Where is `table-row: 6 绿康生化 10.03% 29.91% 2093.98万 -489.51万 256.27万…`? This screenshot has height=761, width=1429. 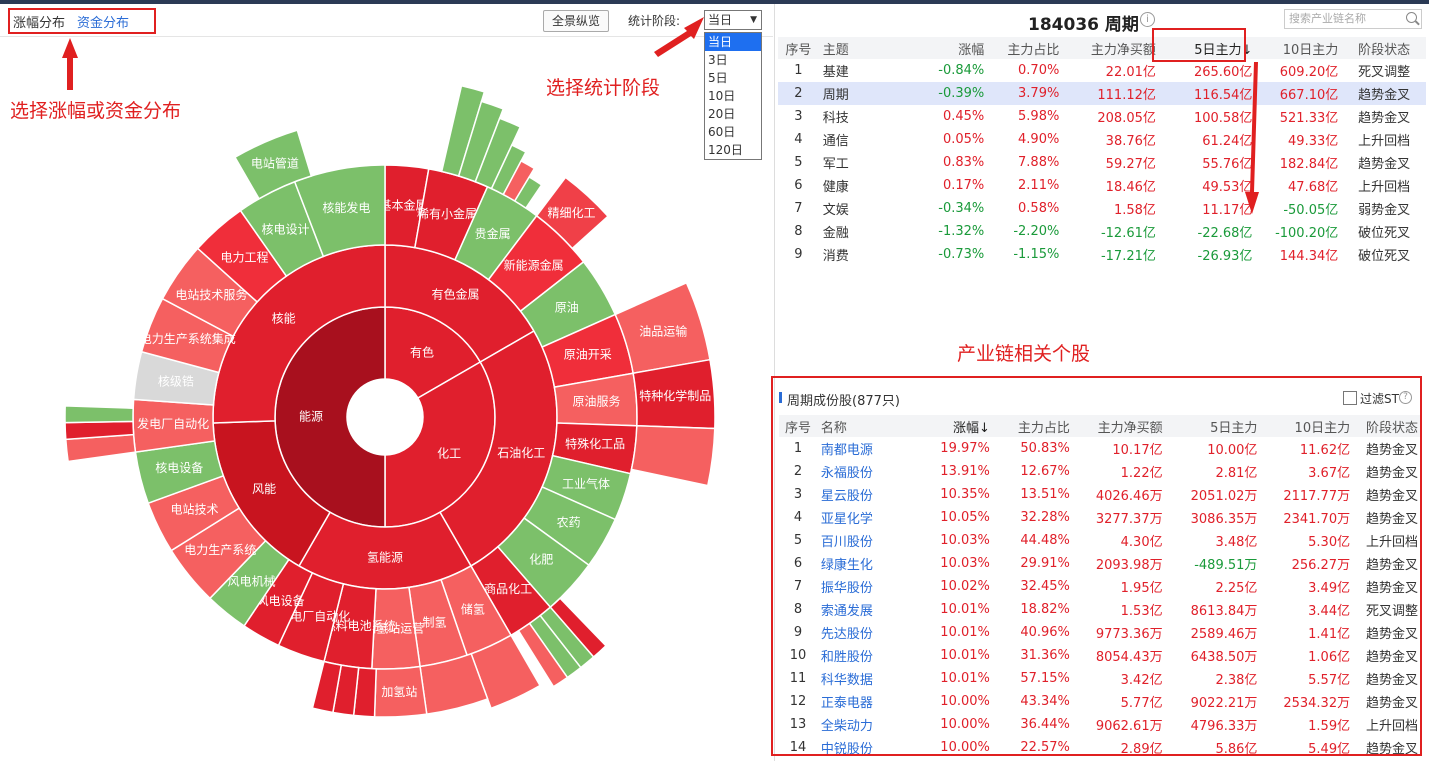 table-row: 6 绿康生化 10.03% 29.91% 2093.98万 -489.51万 256.27万… is located at coordinates (1099, 563).